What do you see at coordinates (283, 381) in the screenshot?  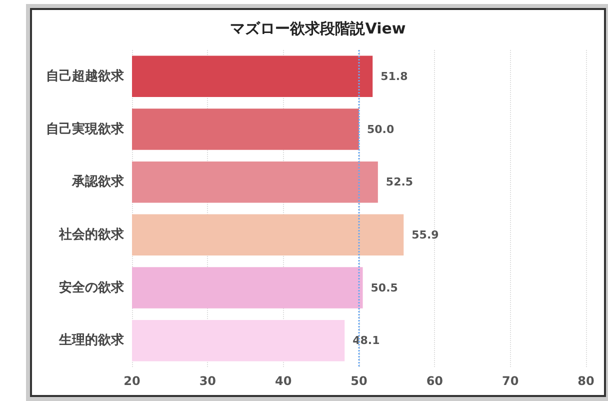 I see `x-tick-label: 40` at bounding box center [283, 381].